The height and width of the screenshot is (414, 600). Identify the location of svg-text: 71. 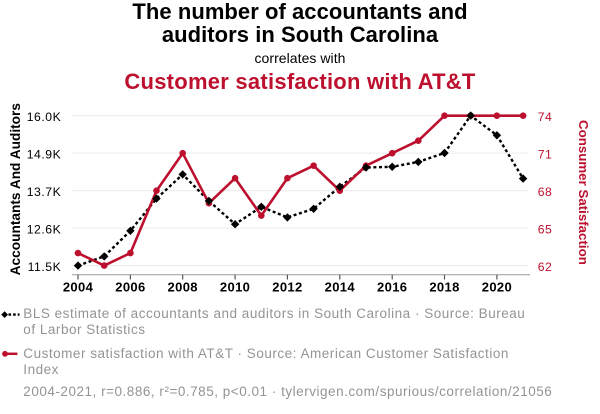
(545, 154).